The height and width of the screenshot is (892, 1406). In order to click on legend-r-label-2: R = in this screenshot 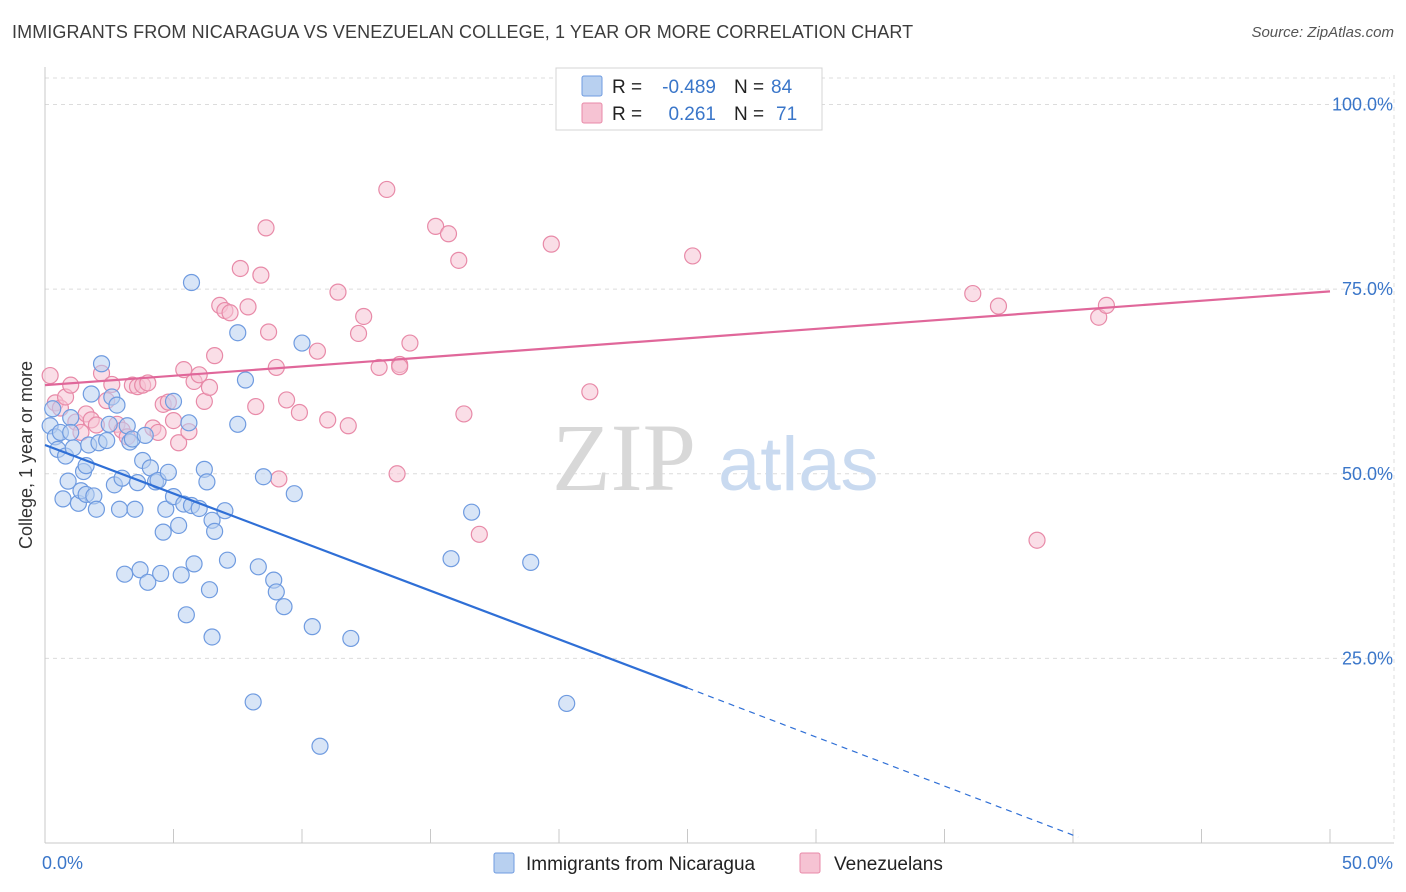, I will do `click(627, 114)`.